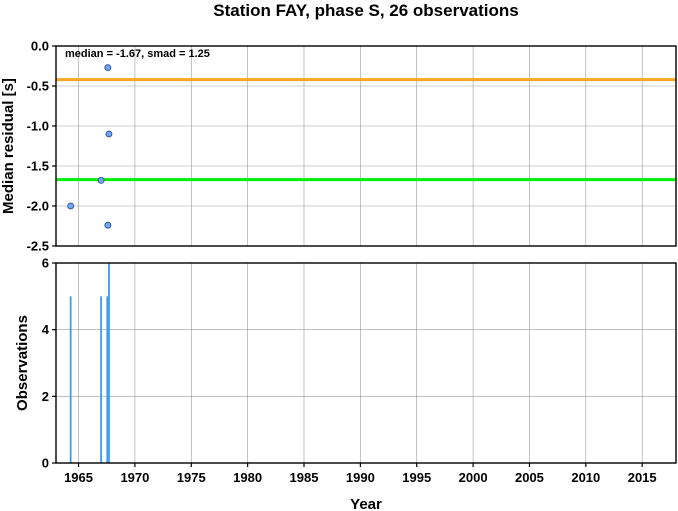  What do you see at coordinates (40, 46) in the screenshot?
I see `residual-y-tick-label: 0.0` at bounding box center [40, 46].